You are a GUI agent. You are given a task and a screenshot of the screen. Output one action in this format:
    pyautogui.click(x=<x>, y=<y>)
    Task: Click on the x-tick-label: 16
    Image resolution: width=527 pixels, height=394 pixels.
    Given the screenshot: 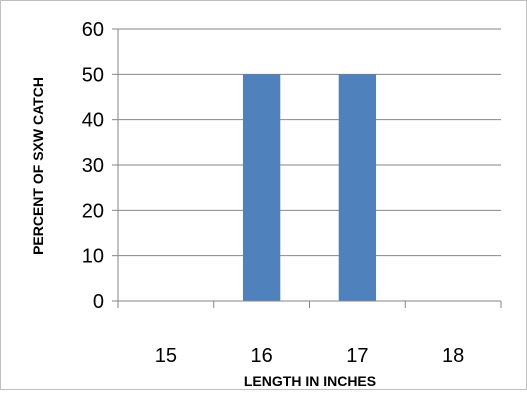 What is the action you would take?
    pyautogui.click(x=262, y=356)
    